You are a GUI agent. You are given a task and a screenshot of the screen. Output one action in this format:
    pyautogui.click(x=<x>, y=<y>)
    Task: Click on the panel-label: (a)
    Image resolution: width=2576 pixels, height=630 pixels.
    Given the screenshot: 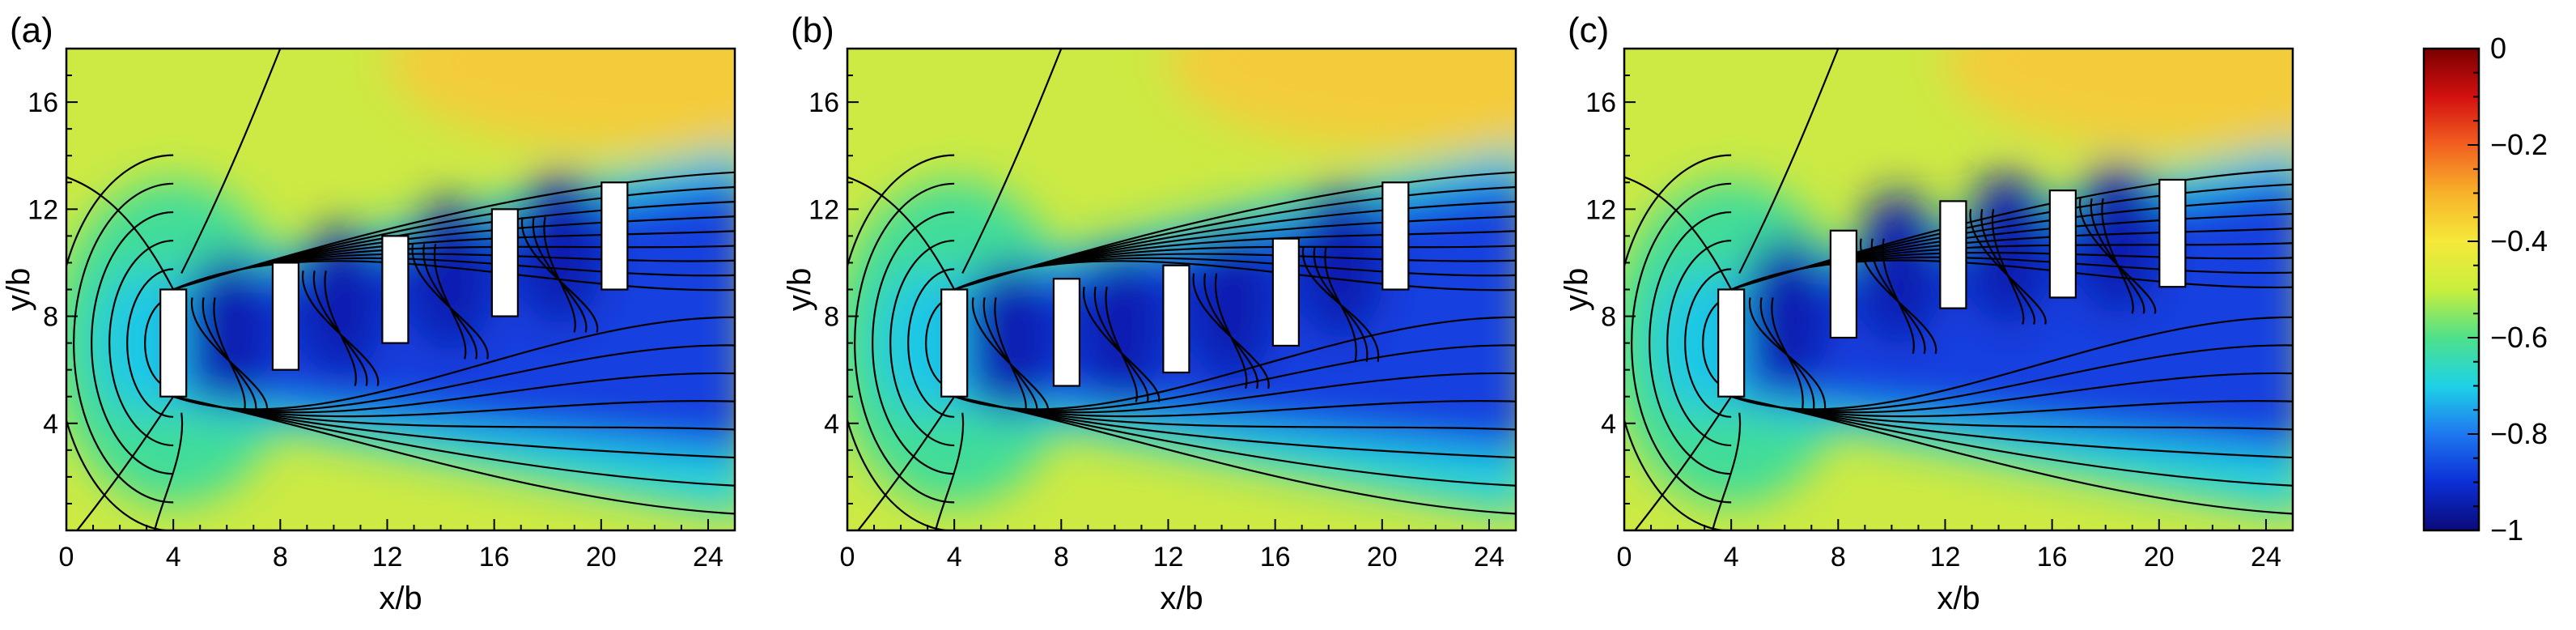 What is the action you would take?
    pyautogui.click(x=31, y=30)
    